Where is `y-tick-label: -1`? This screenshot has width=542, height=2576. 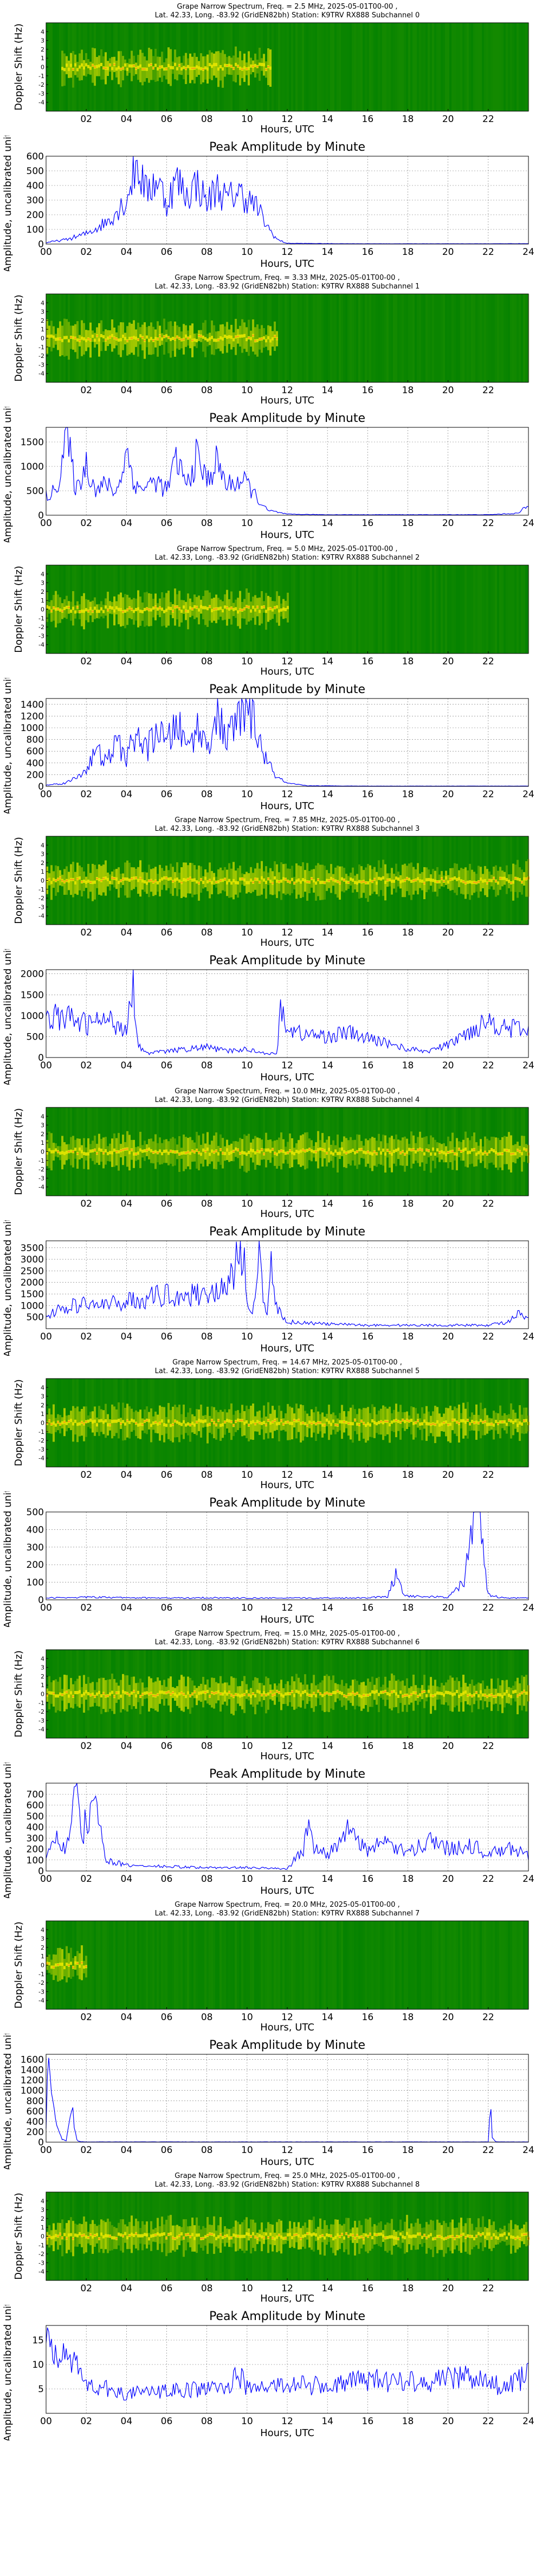 y-tick-label: -1 is located at coordinates (41, 889).